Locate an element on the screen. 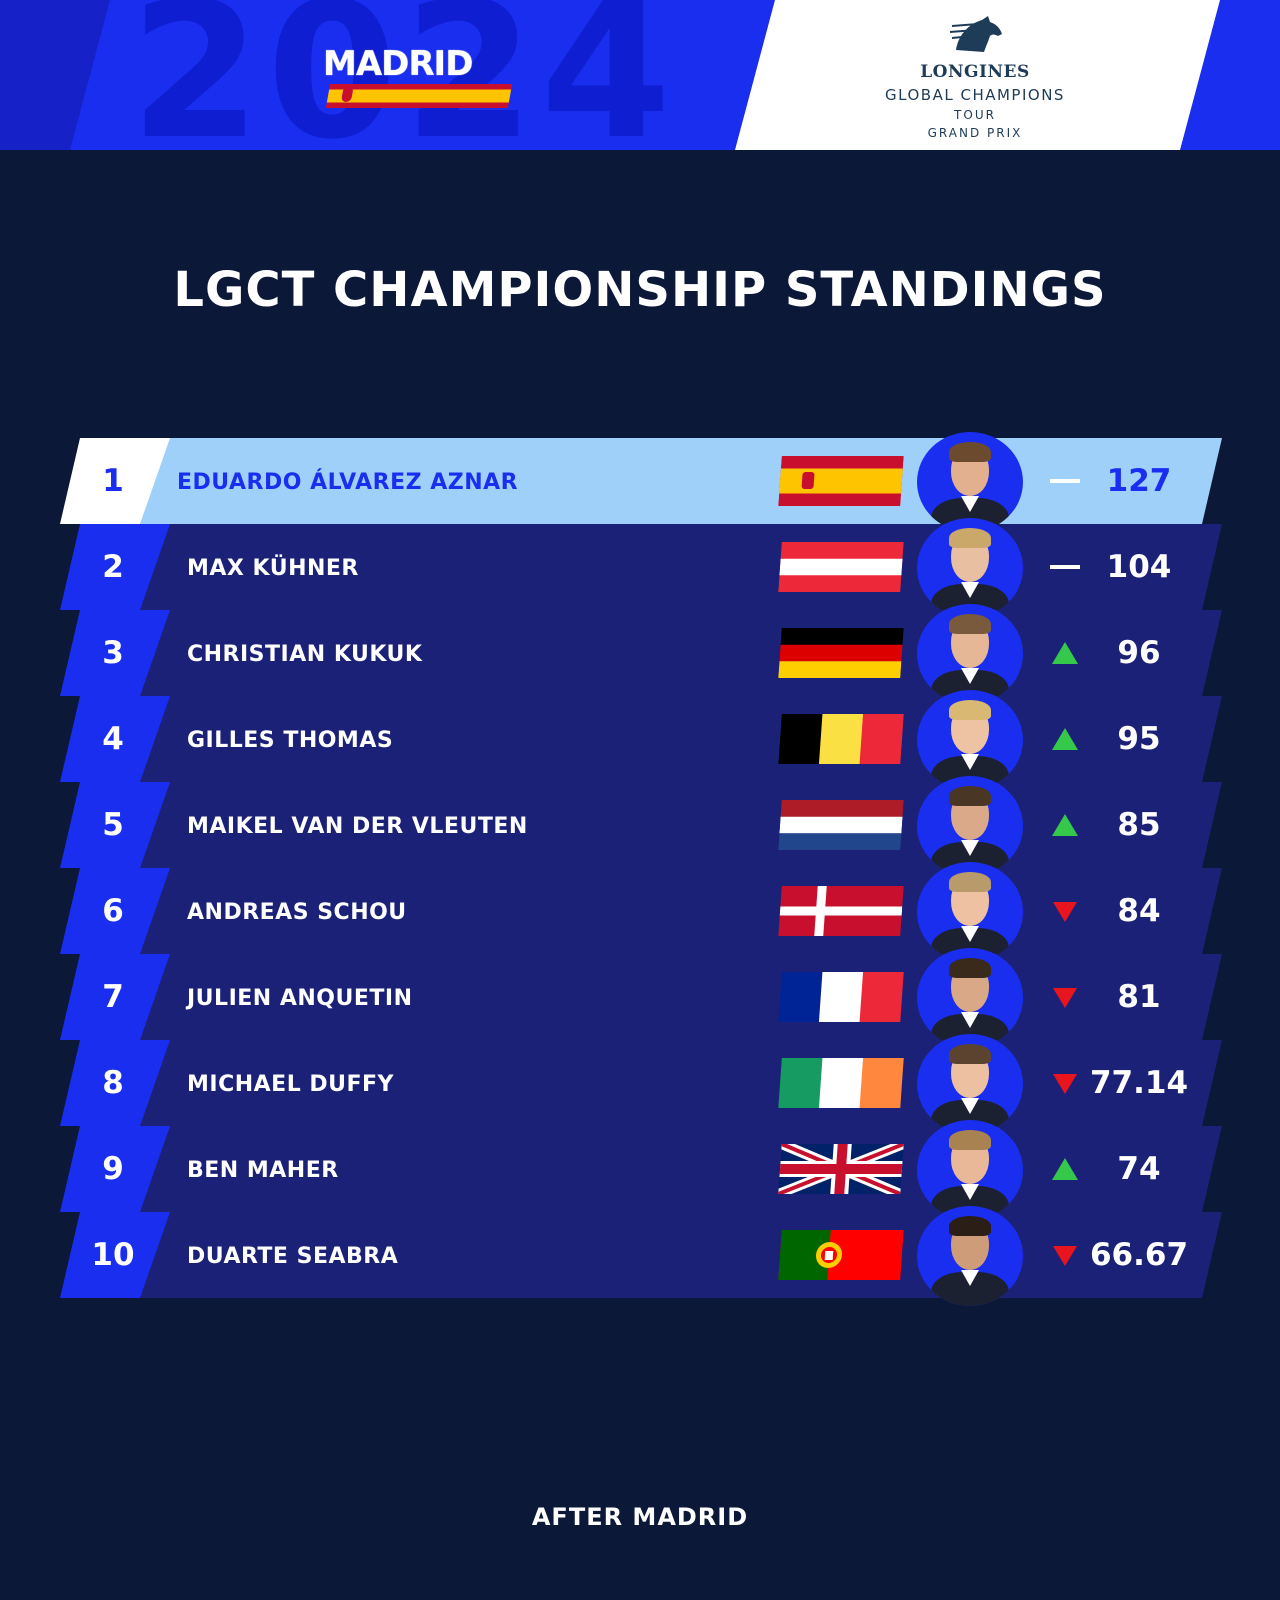  rider-points: 77.14 is located at coordinates (1139, 1083).